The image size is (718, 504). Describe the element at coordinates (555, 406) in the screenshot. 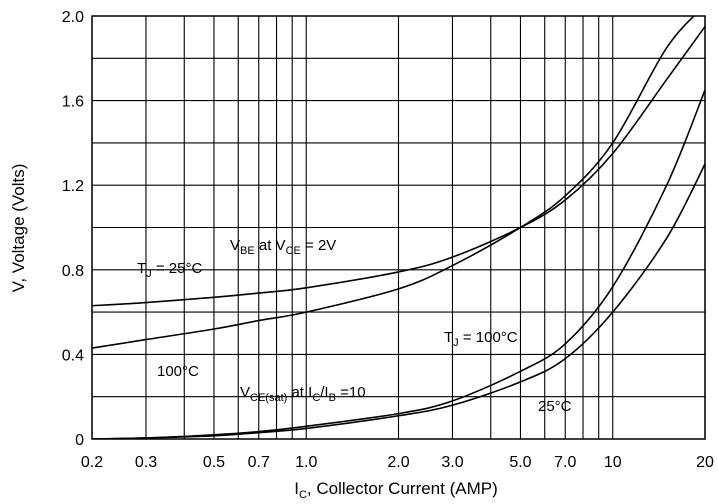

I see `annotation-25c-right: 25°C` at that location.